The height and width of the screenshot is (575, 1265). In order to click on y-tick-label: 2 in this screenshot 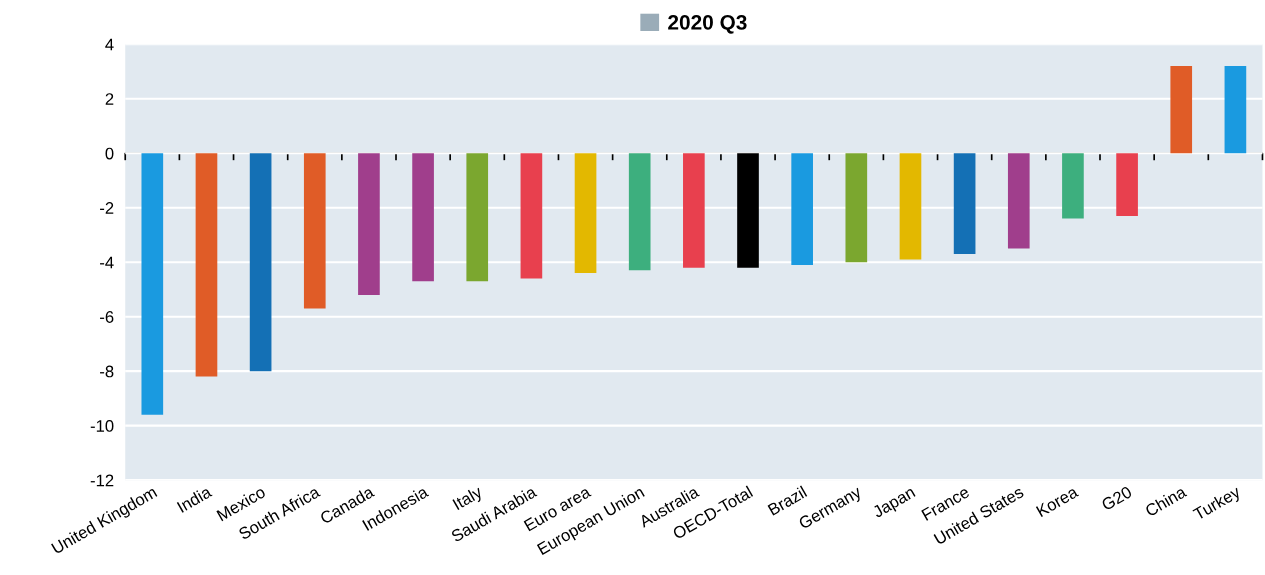, I will do `click(109, 99)`.